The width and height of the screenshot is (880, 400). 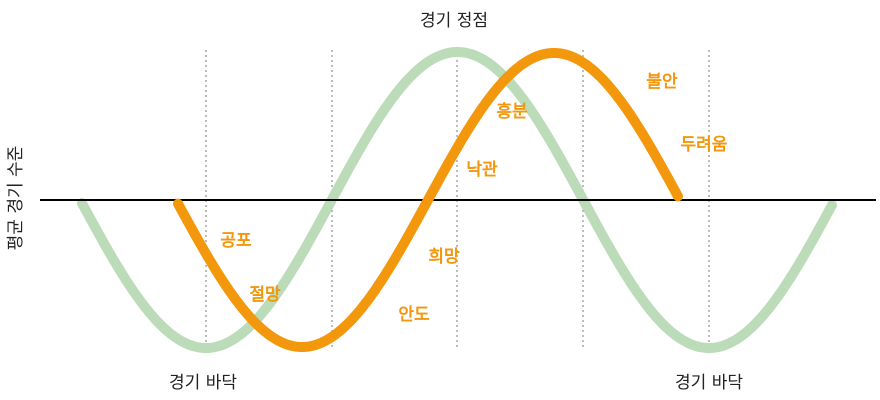 I want to click on emotion-dread-label: 두려움, so click(x=704, y=145).